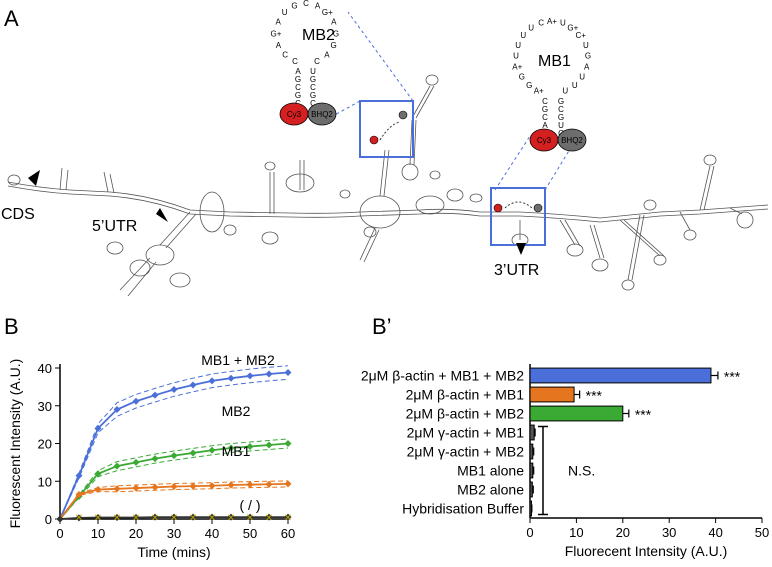 Image resolution: width=772 pixels, height=567 pixels. Describe the element at coordinates (285, 12) in the screenshot. I see `mb2-loop-nt: U` at that location.